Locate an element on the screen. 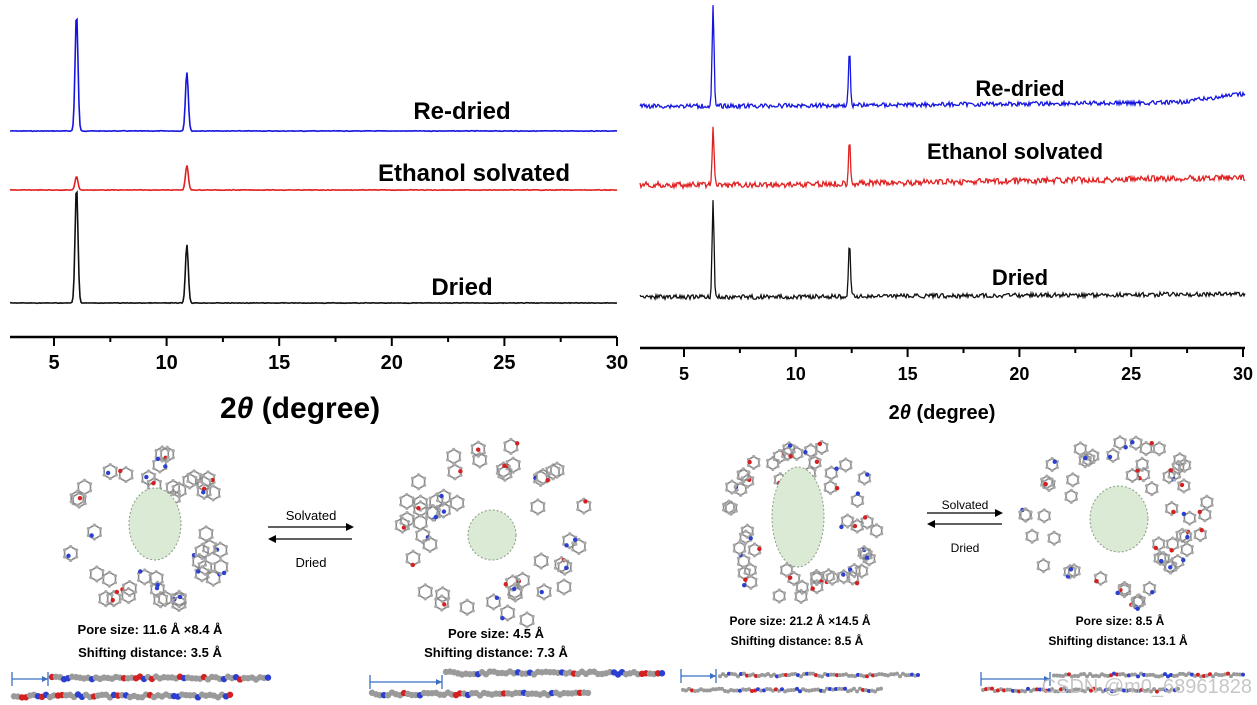 This screenshot has width=1257, height=705. shifting-distance-caption: Shifting distance: 7.3 Å is located at coordinates (496, 652).